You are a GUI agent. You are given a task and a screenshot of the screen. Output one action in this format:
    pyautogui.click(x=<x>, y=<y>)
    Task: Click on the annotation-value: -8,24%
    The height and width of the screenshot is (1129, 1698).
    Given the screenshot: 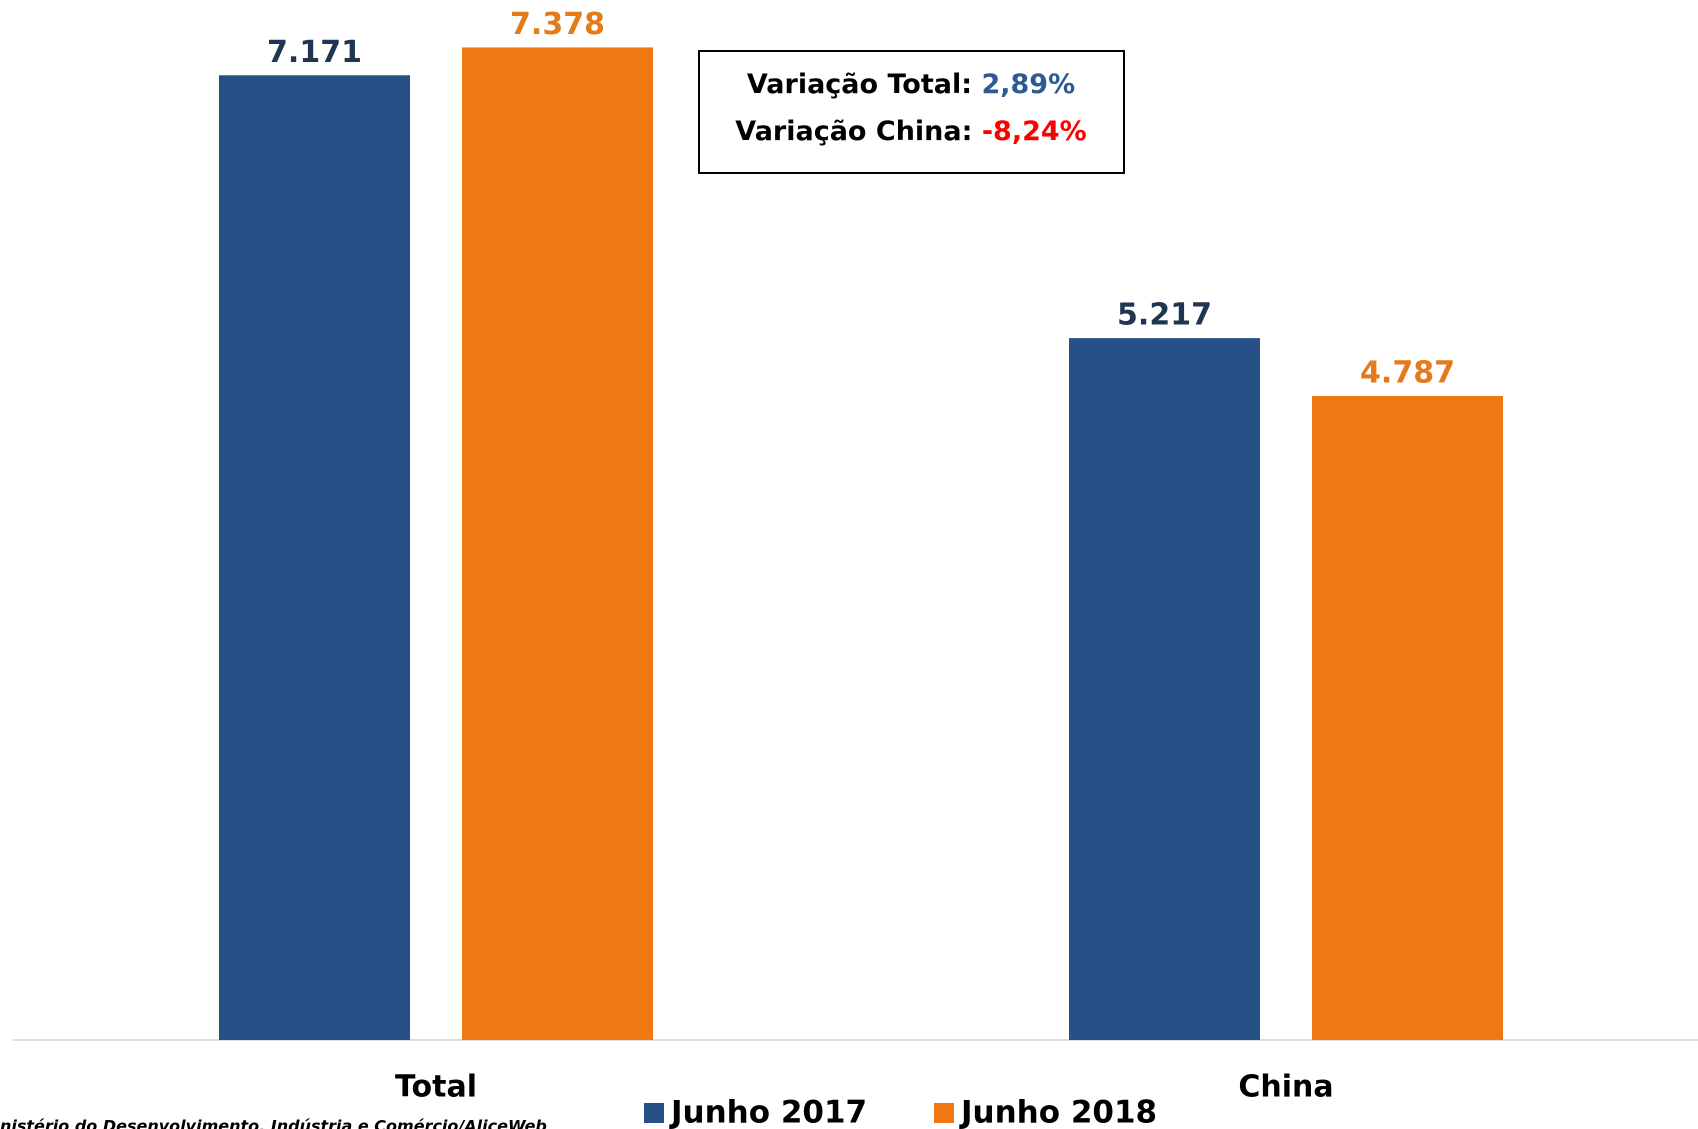 What is the action you would take?
    pyautogui.click(x=1034, y=131)
    